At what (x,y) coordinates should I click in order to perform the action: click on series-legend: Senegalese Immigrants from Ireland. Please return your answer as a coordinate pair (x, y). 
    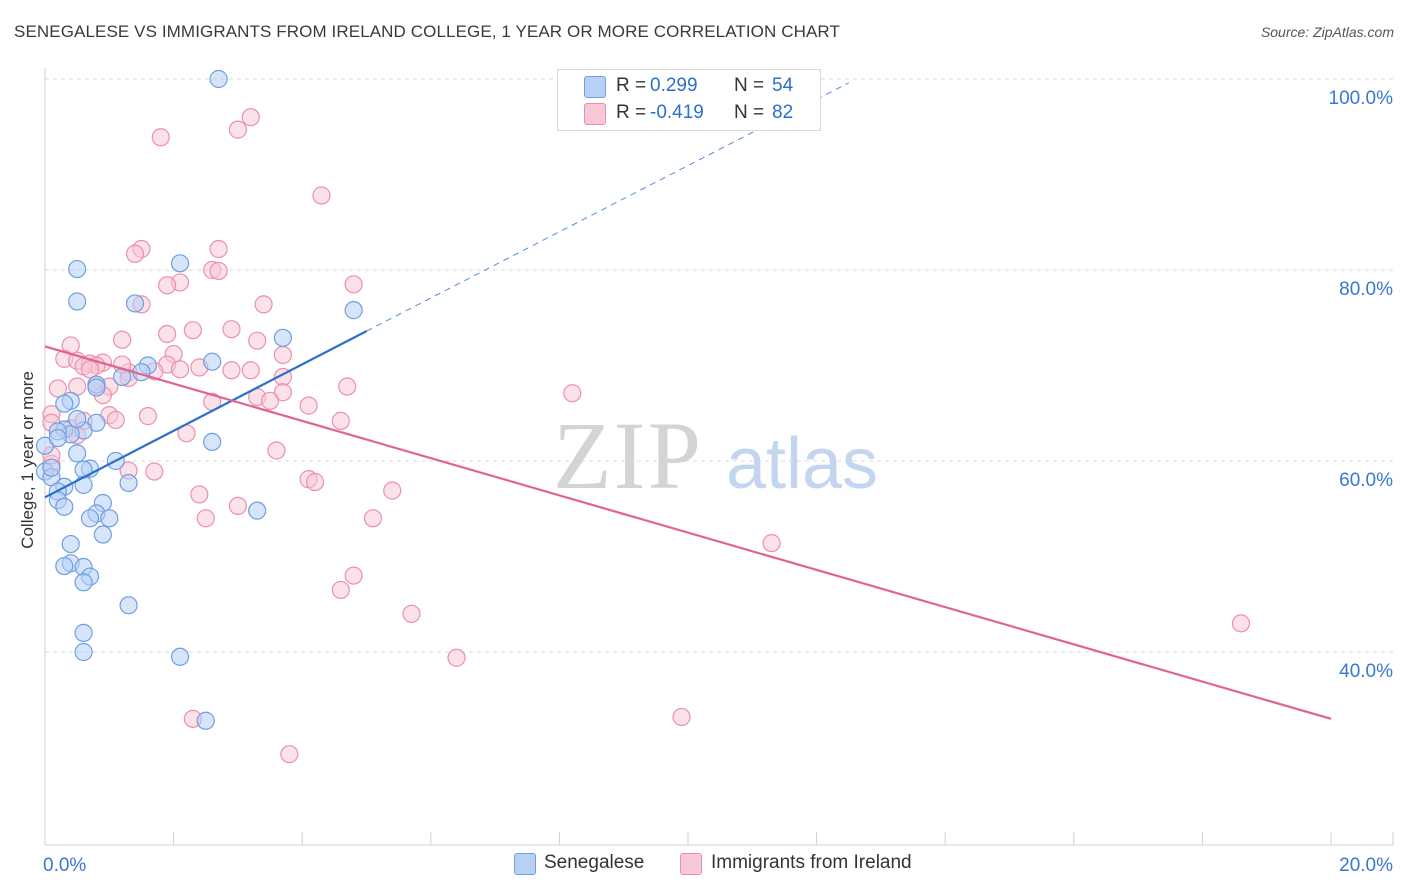
    Looking at the image, I should click on (703, 865).